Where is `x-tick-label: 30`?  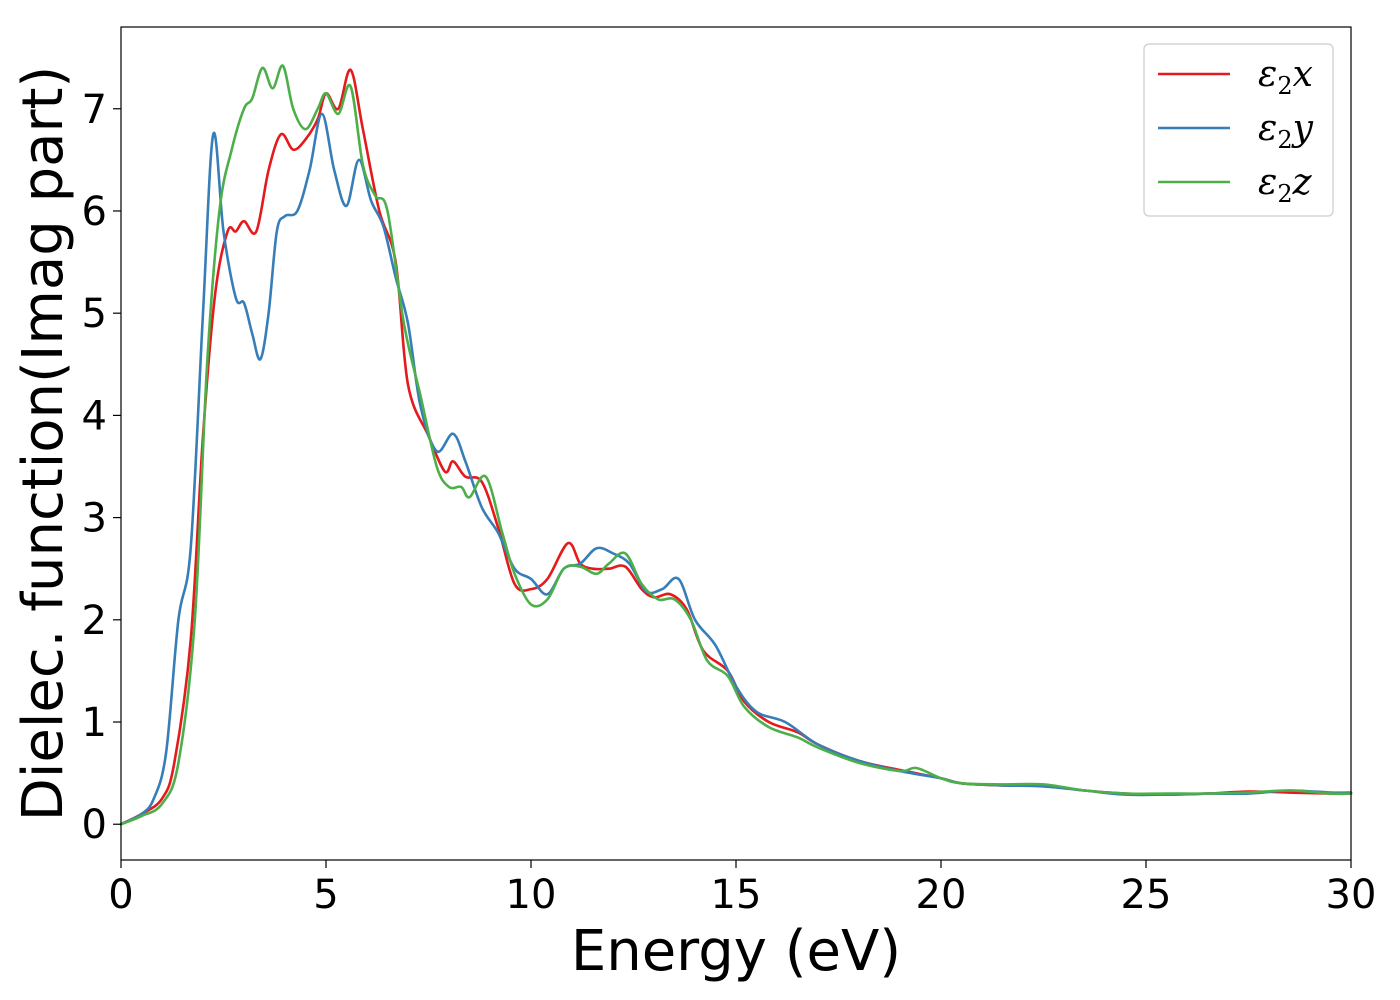 x-tick-label: 30 is located at coordinates (1351, 895).